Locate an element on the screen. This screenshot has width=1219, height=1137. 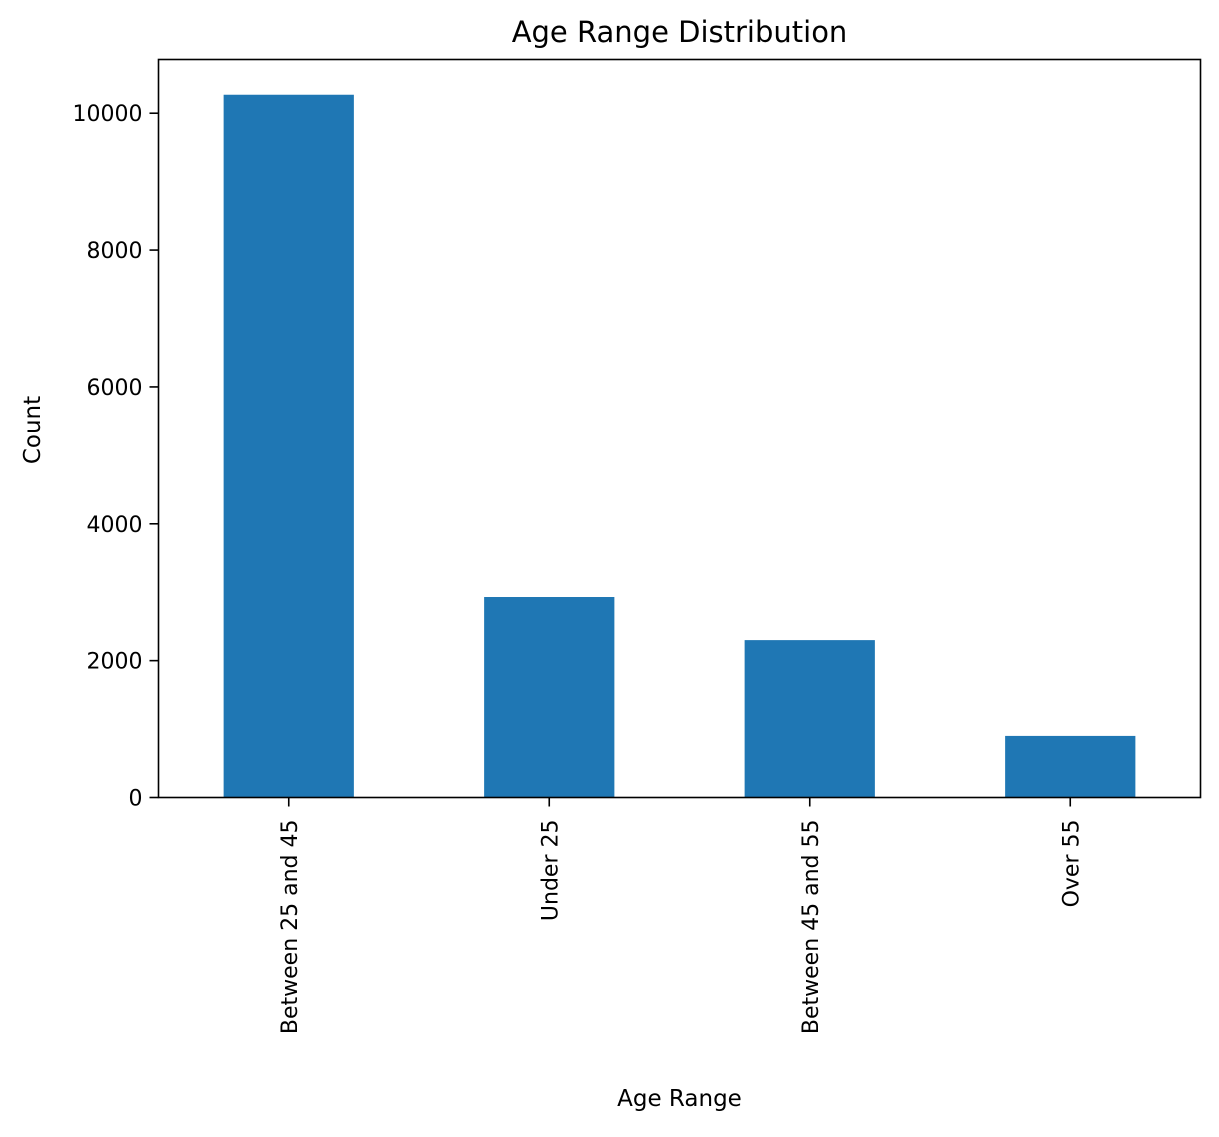
y-tick-label: 2000 is located at coordinates (115, 662).